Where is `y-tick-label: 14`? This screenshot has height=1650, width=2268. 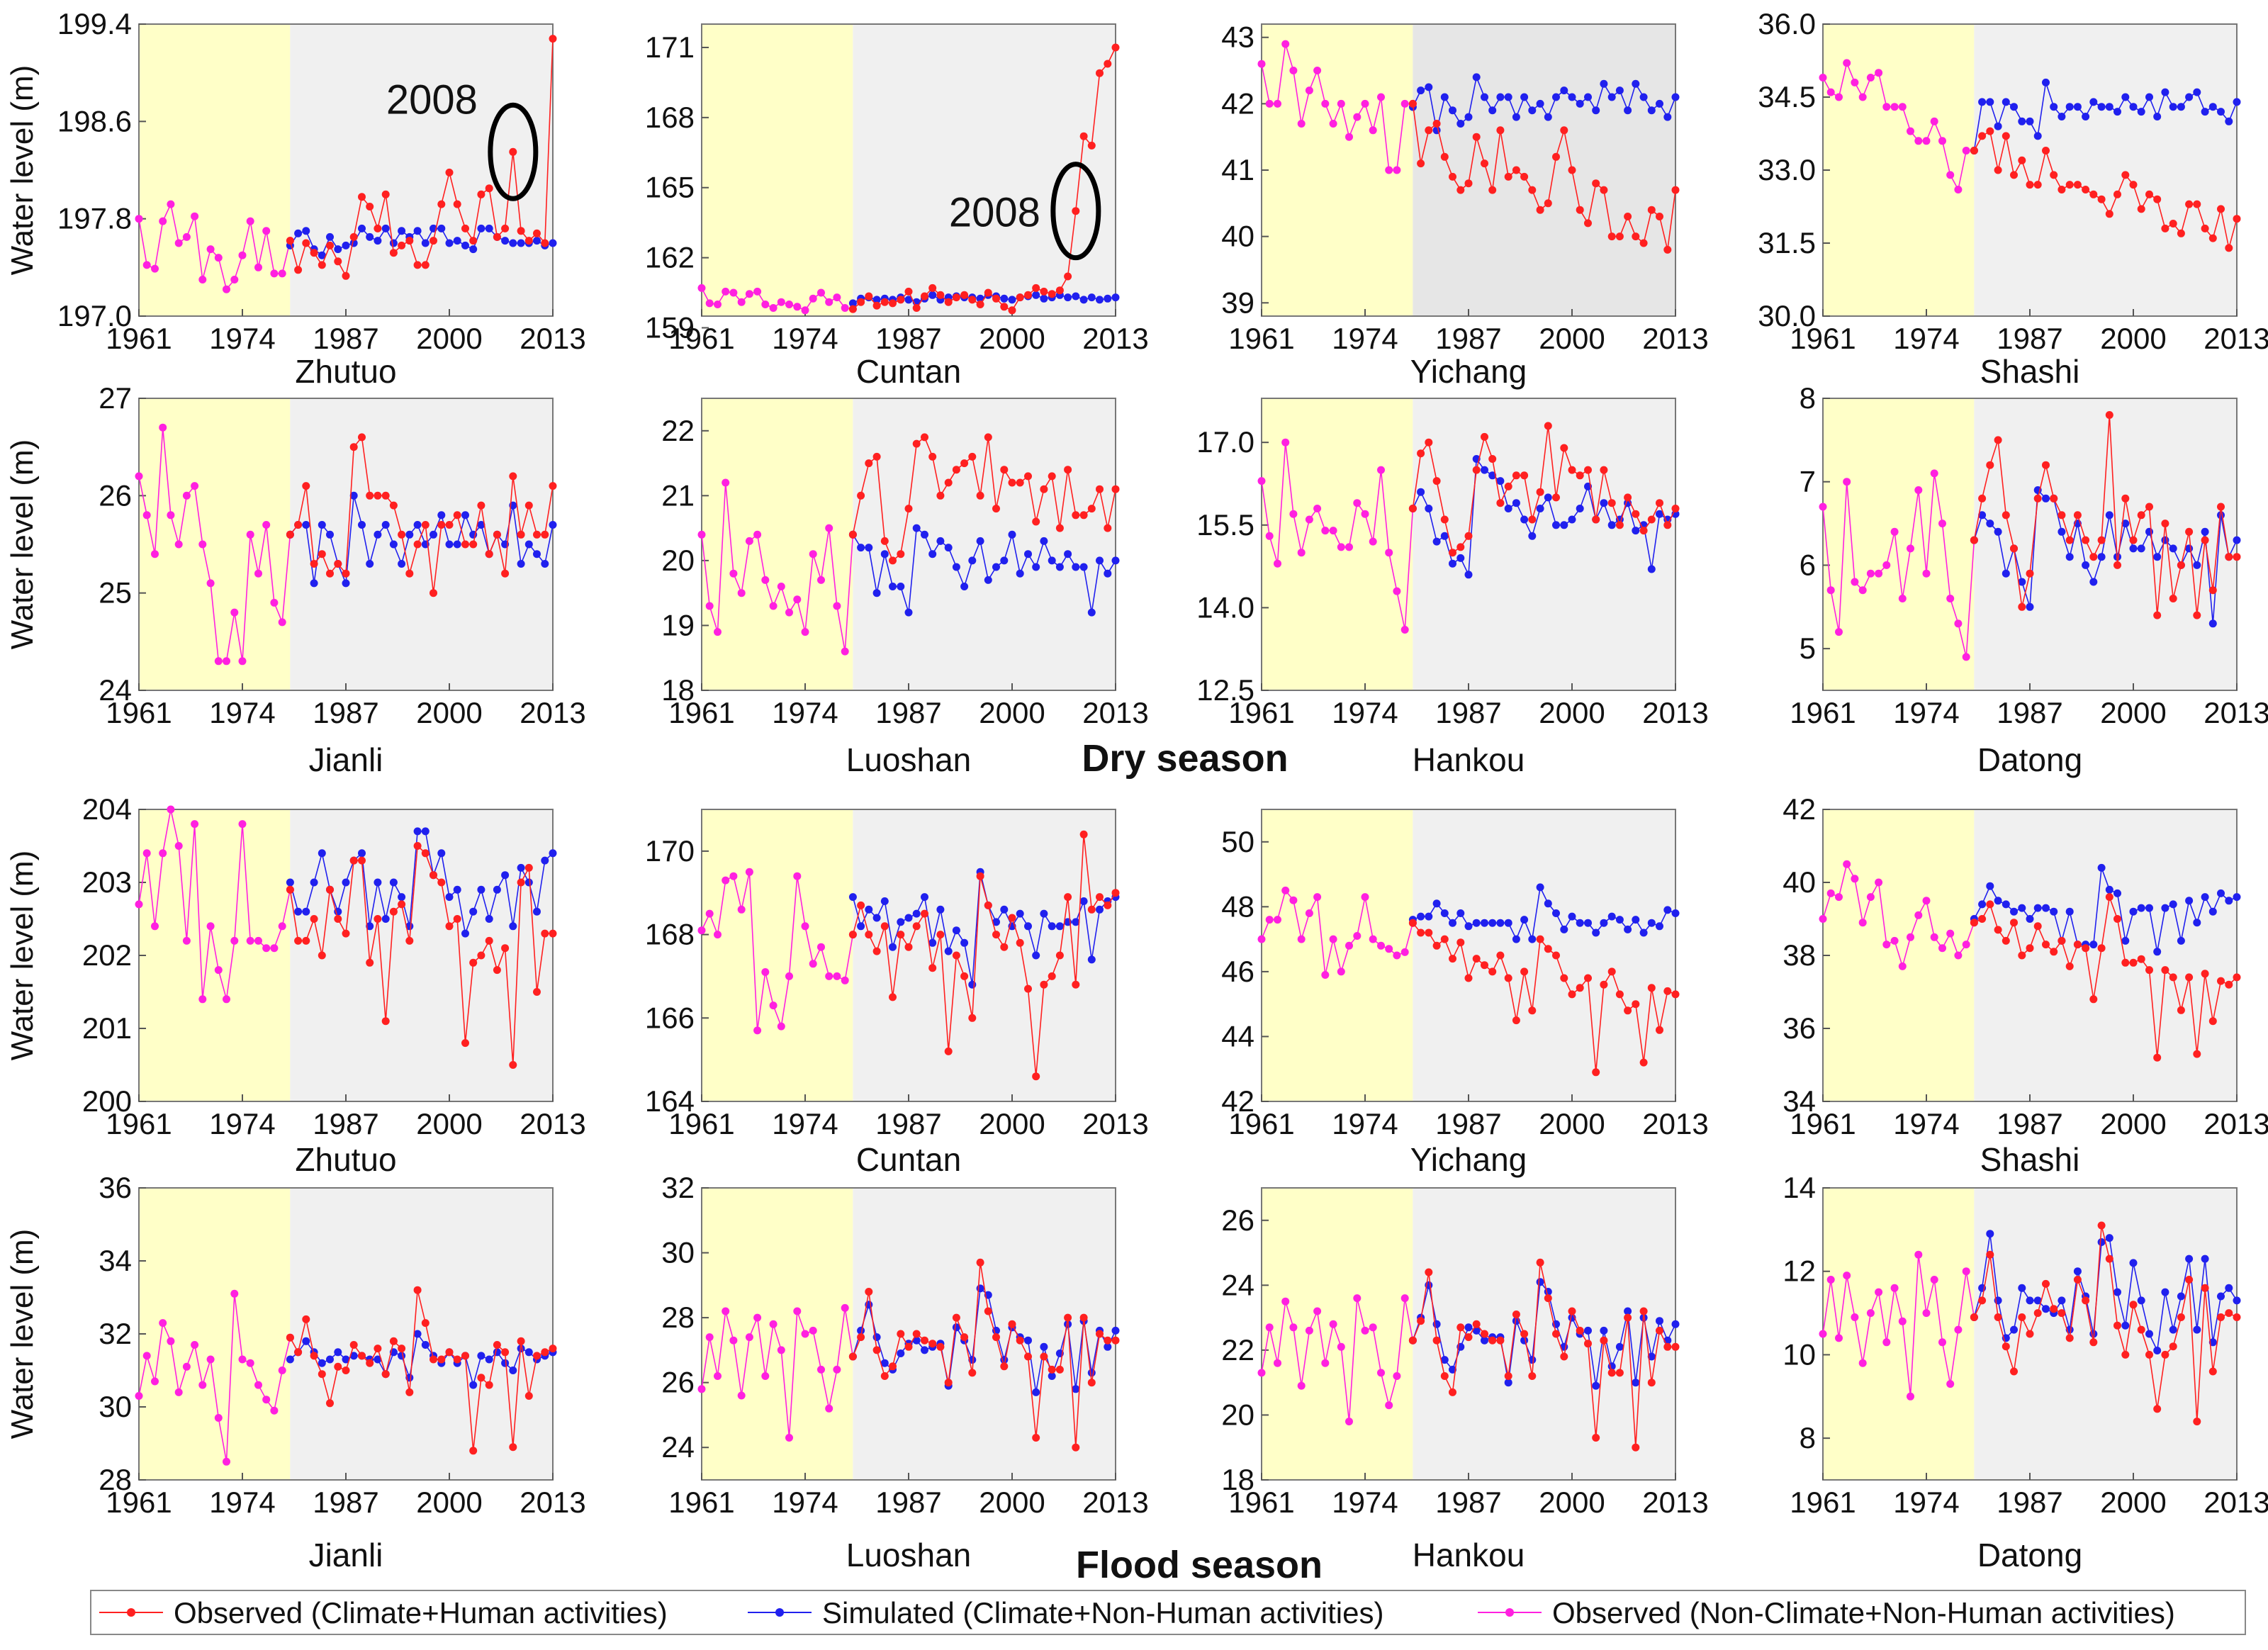 y-tick-label: 14 is located at coordinates (1799, 1187).